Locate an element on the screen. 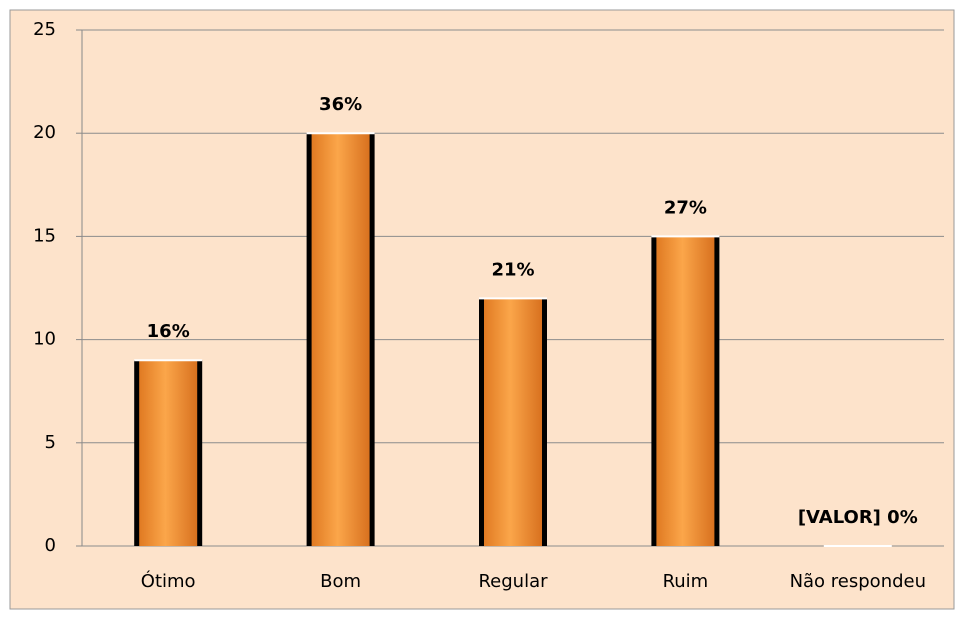  y-tick-label: 20 is located at coordinates (44, 132).